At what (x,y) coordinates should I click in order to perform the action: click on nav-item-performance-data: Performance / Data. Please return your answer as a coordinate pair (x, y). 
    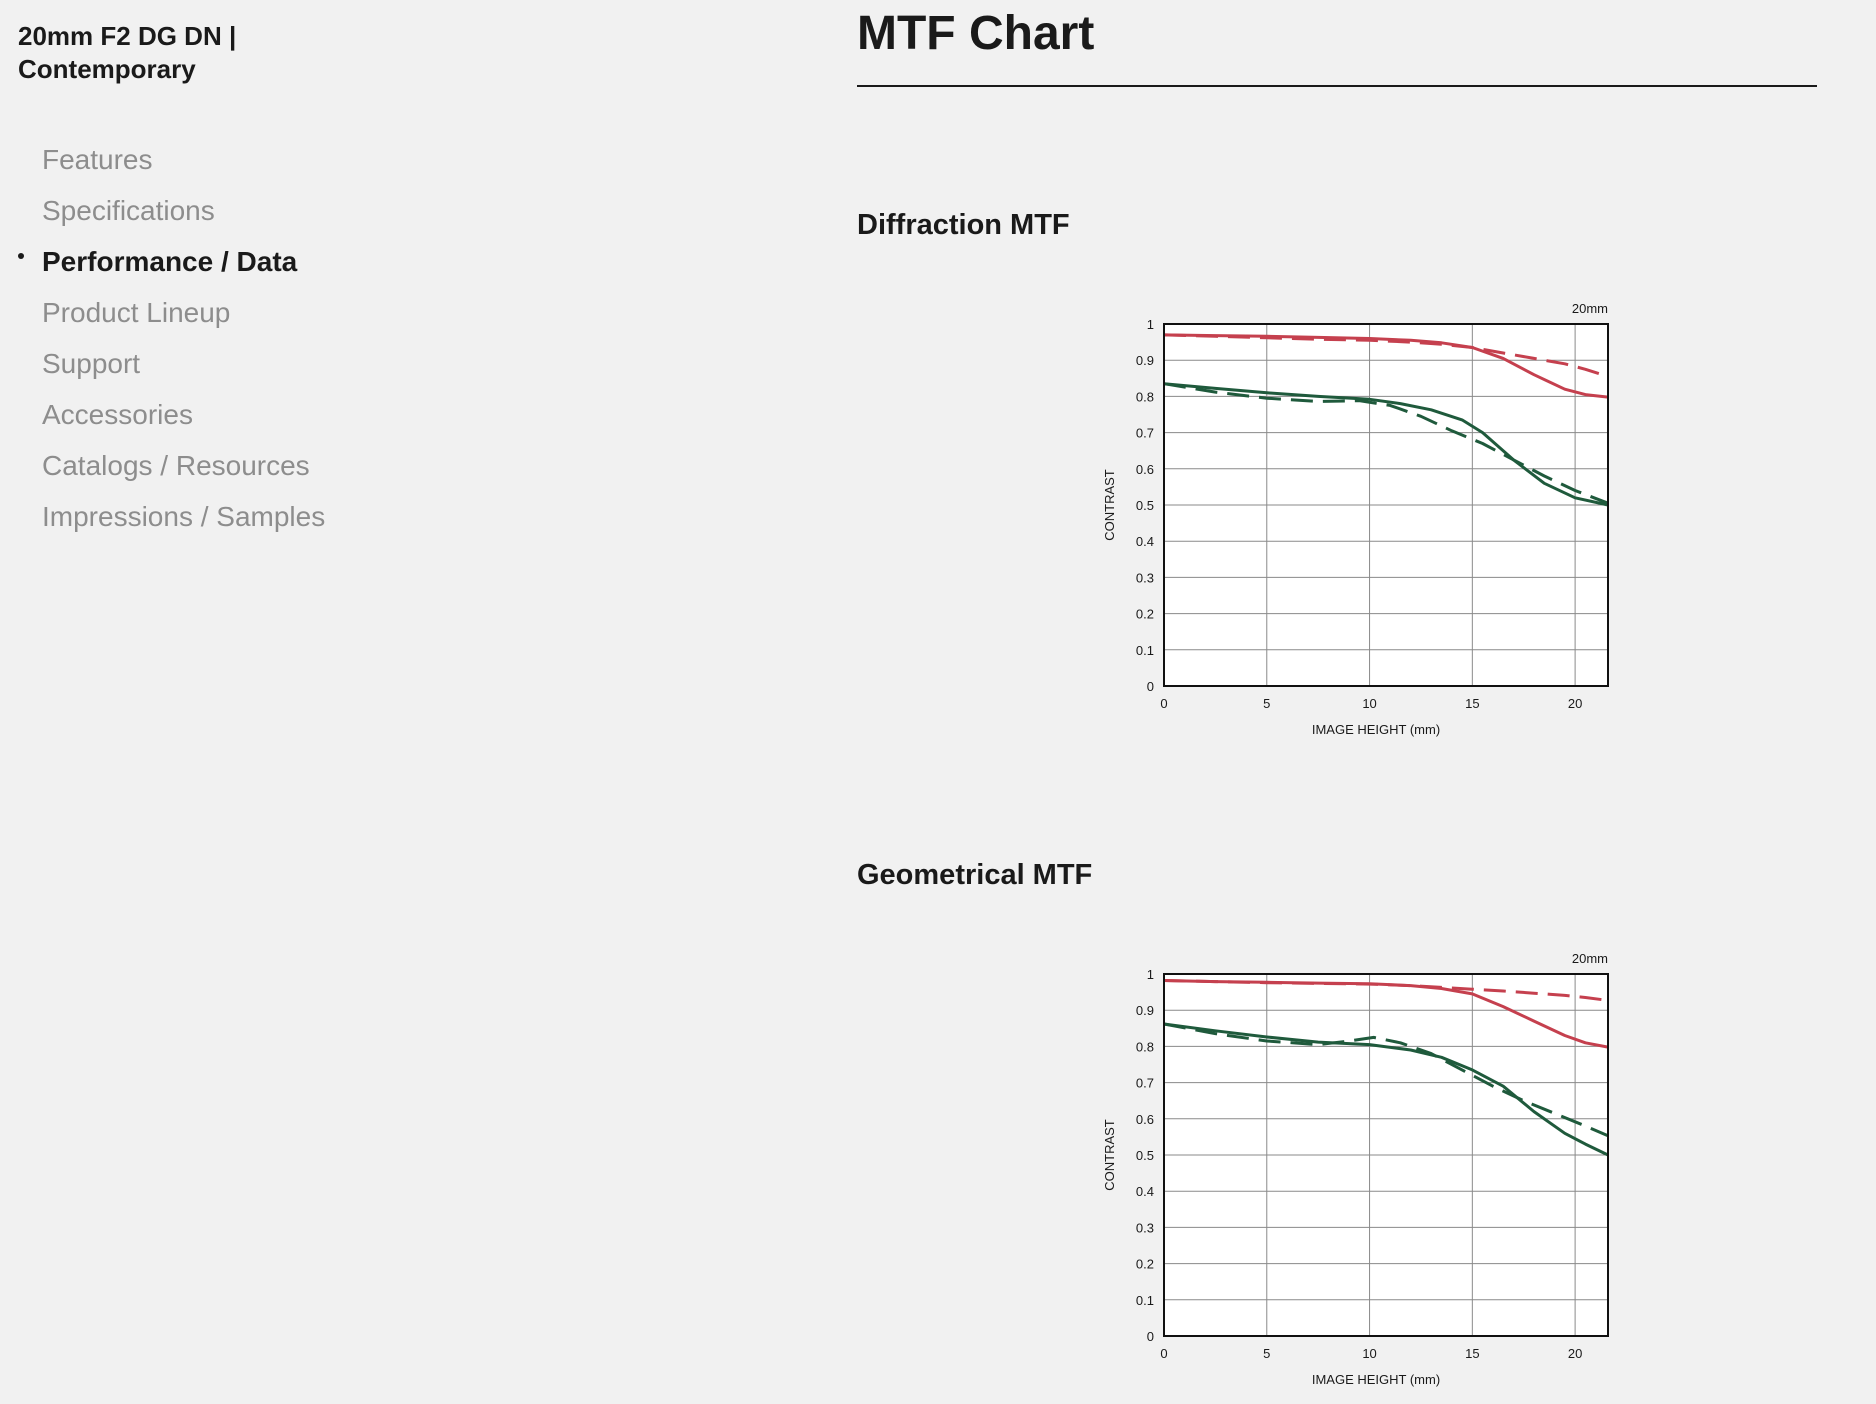
    Looking at the image, I should click on (198, 261).